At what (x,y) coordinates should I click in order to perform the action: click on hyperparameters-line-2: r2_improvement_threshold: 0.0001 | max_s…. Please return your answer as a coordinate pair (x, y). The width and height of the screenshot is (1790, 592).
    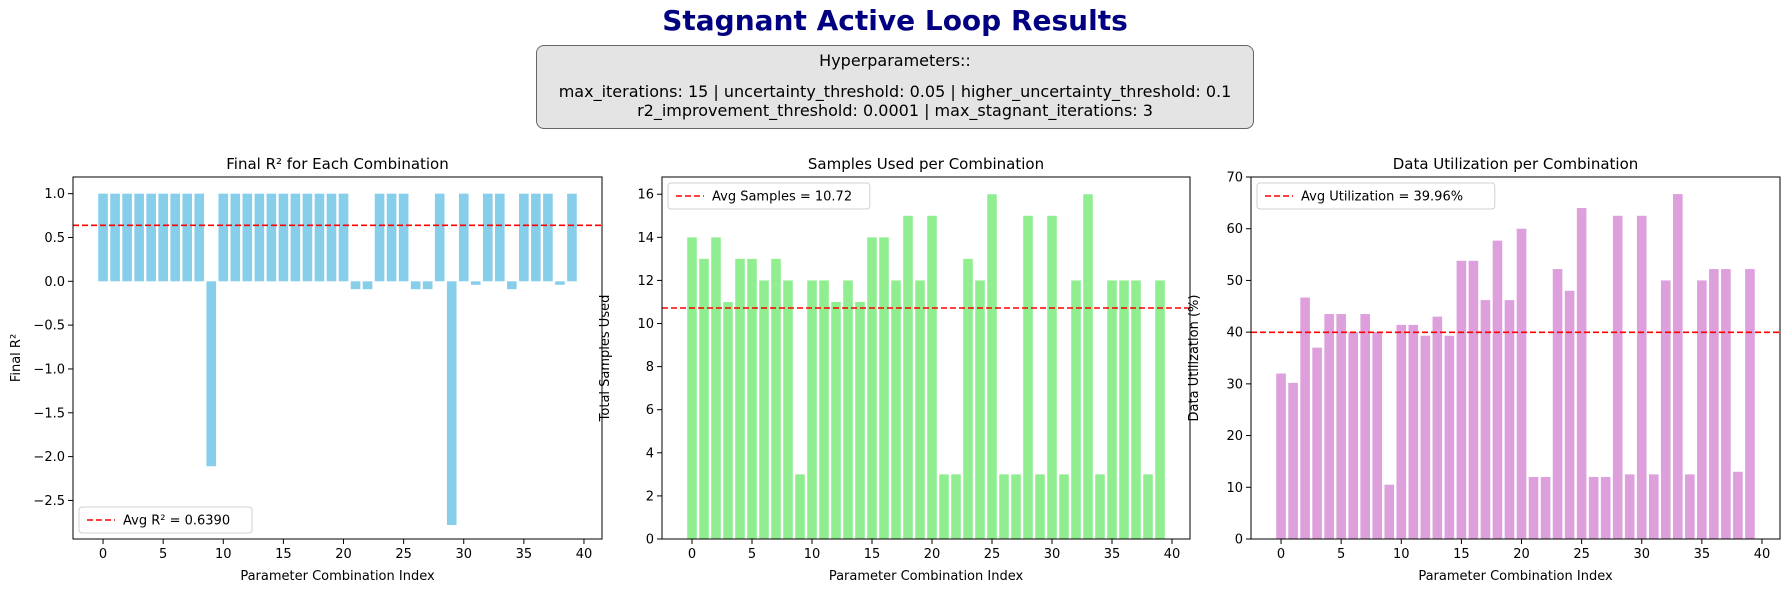
    Looking at the image, I should click on (895, 110).